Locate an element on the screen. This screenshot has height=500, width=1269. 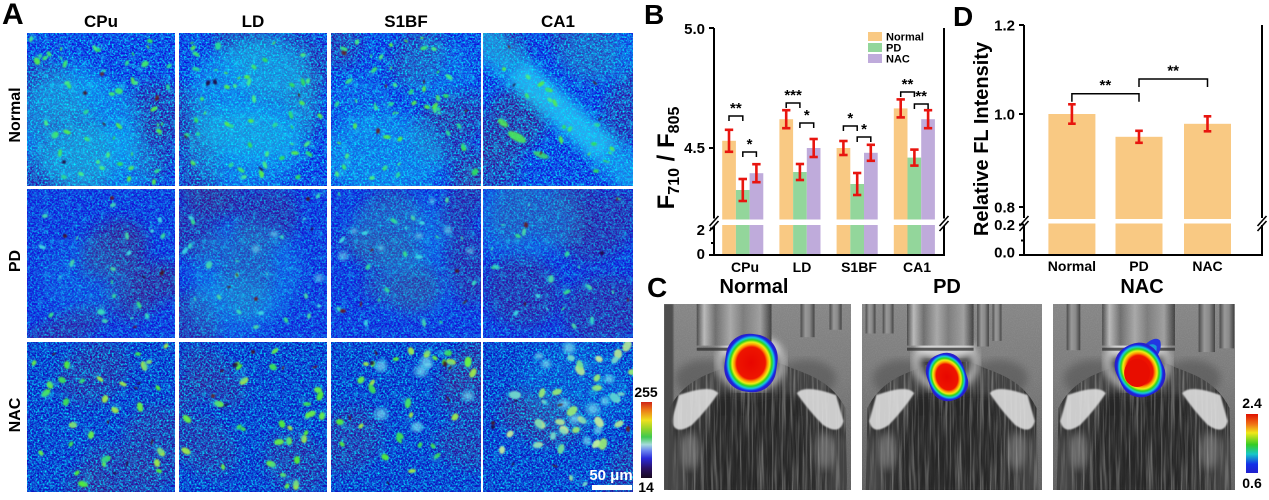
svg-text: 4.5 is located at coordinates (694, 148).